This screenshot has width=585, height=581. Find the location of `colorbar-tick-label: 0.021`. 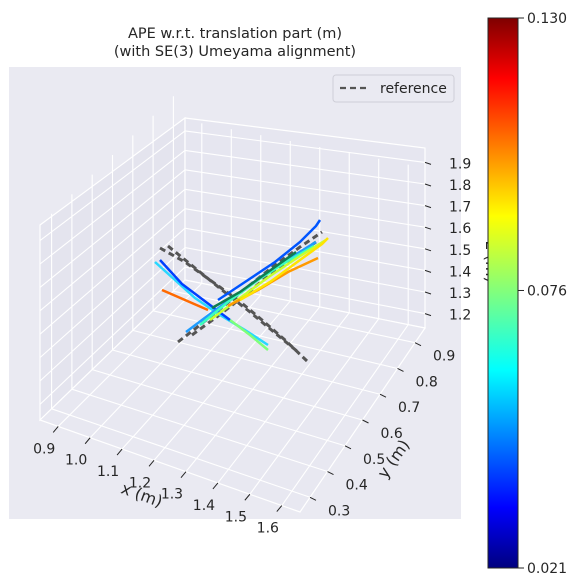

colorbar-tick-label: 0.021 is located at coordinates (547, 569).